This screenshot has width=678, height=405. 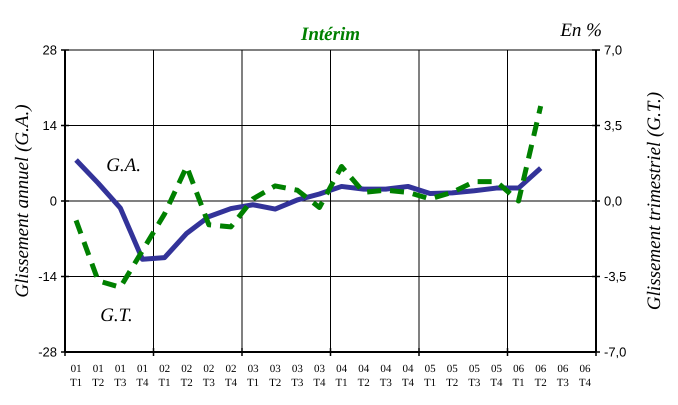 What do you see at coordinates (116, 315) in the screenshot?
I see `series-label: G.T.` at bounding box center [116, 315].